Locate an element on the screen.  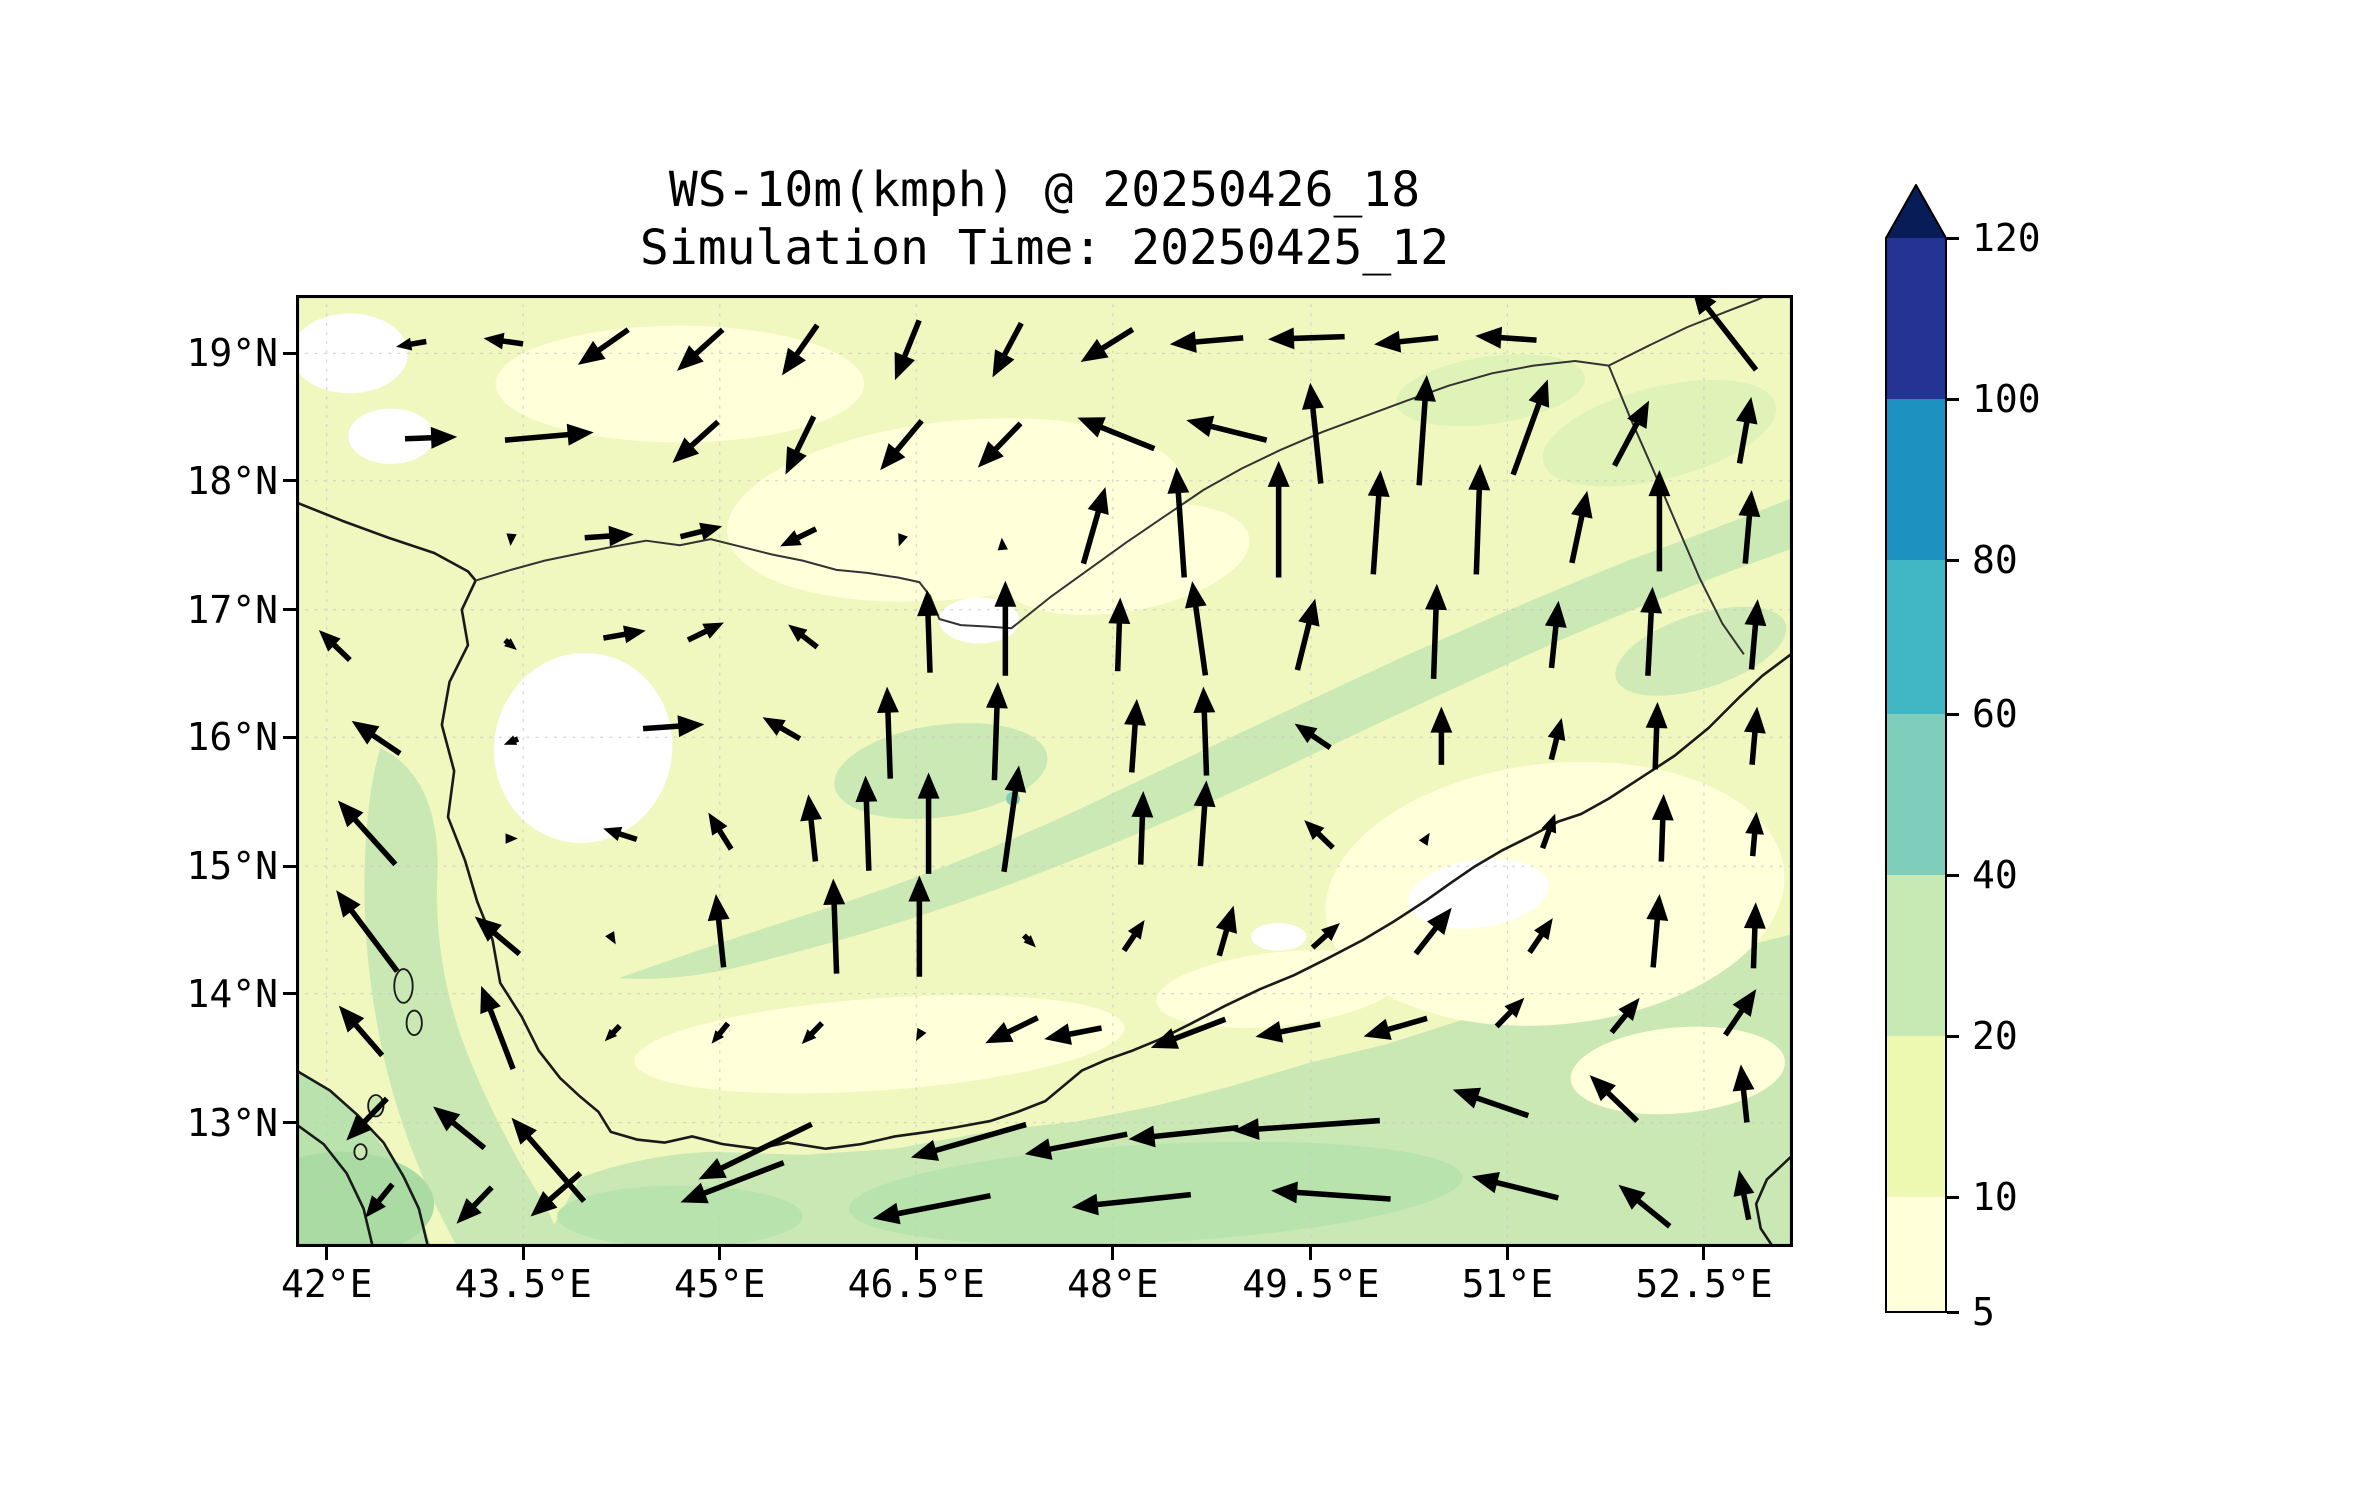
y-tick-label: 15°N is located at coordinates (232, 866).